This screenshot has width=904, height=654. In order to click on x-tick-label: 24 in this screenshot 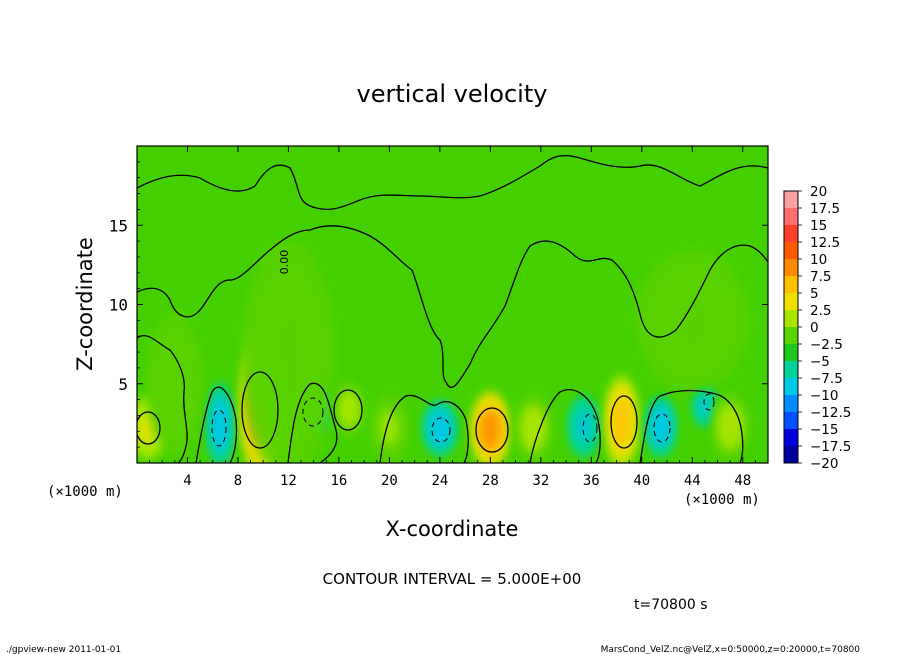, I will do `click(439, 481)`.